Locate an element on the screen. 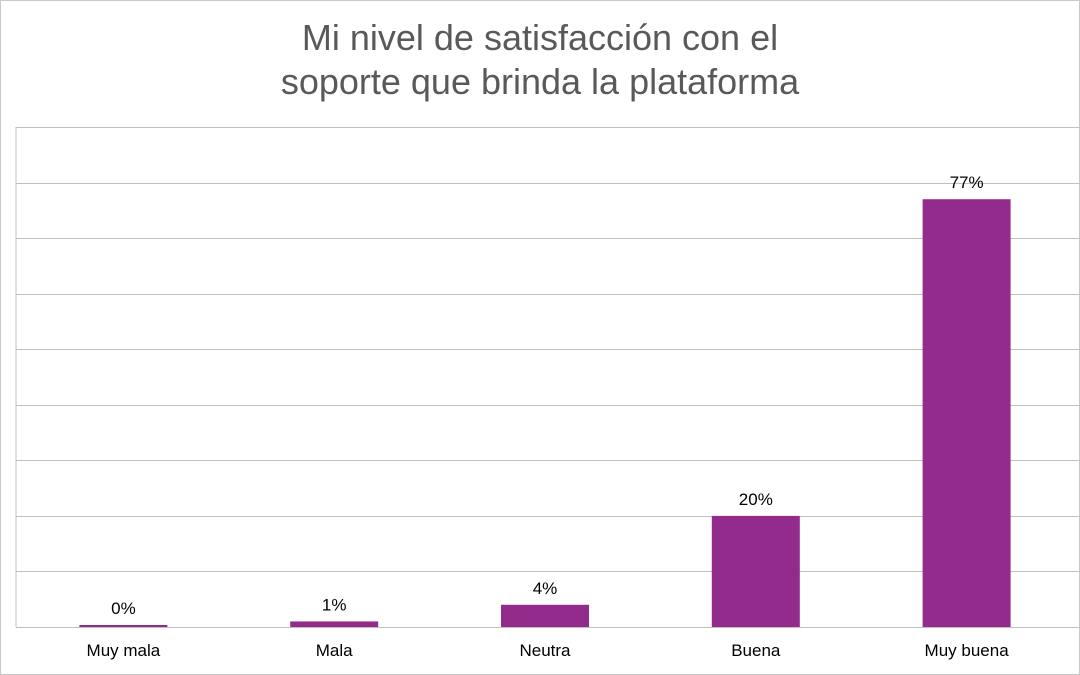  data-label: 1% is located at coordinates (334, 604).